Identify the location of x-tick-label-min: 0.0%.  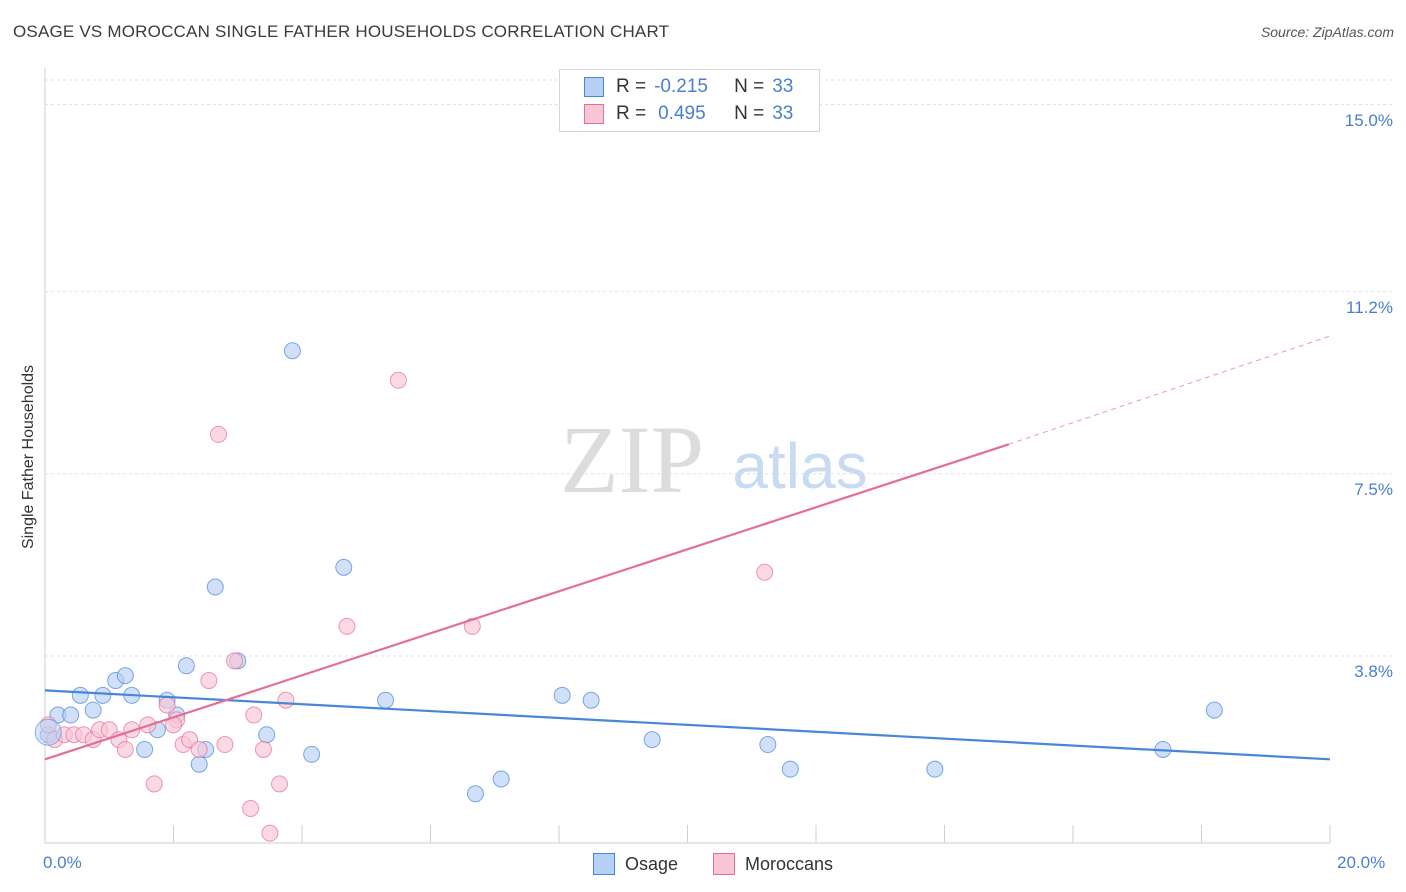
(62, 862).